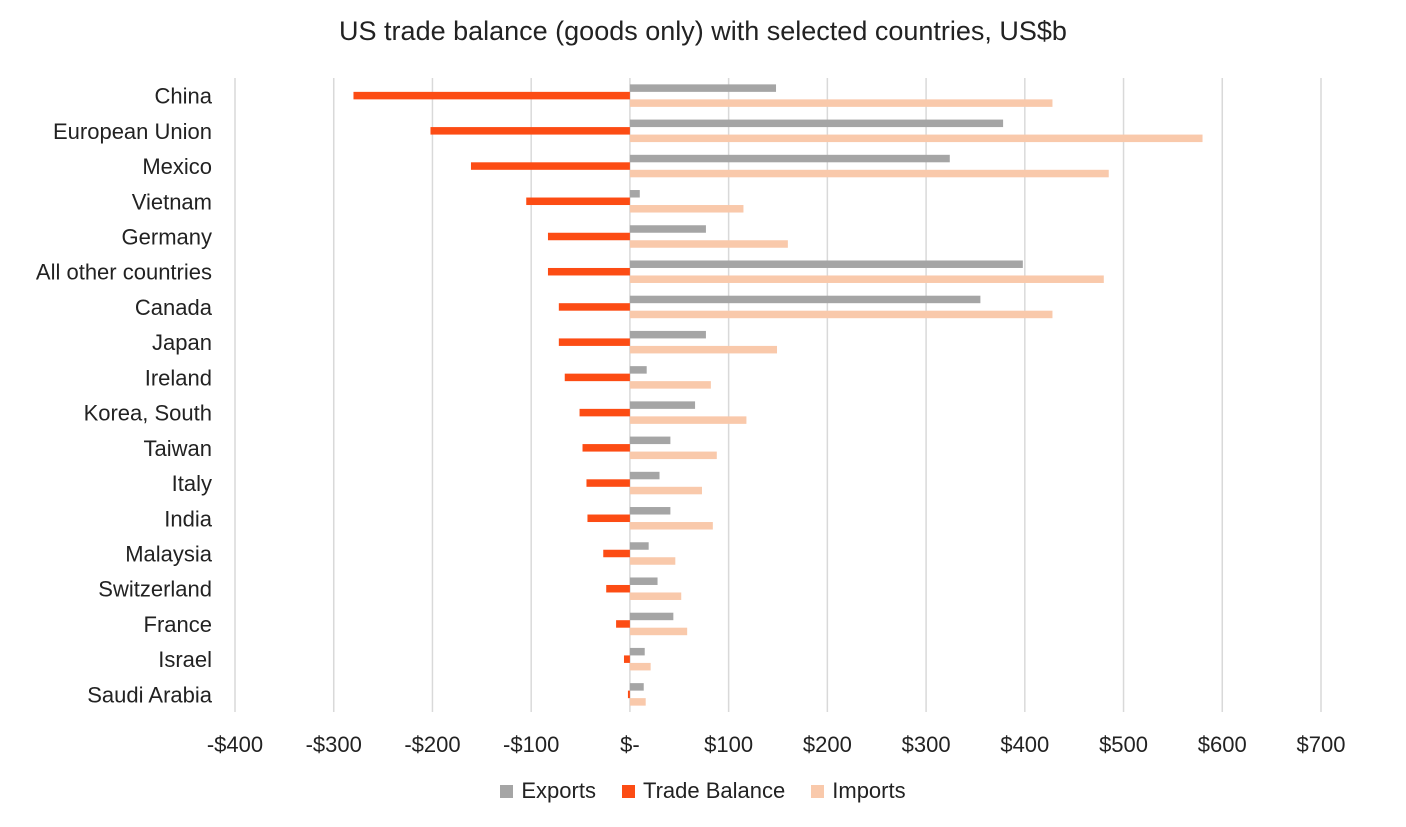 This screenshot has height=827, width=1406. I want to click on x-tick-label: $-, so click(630, 744).